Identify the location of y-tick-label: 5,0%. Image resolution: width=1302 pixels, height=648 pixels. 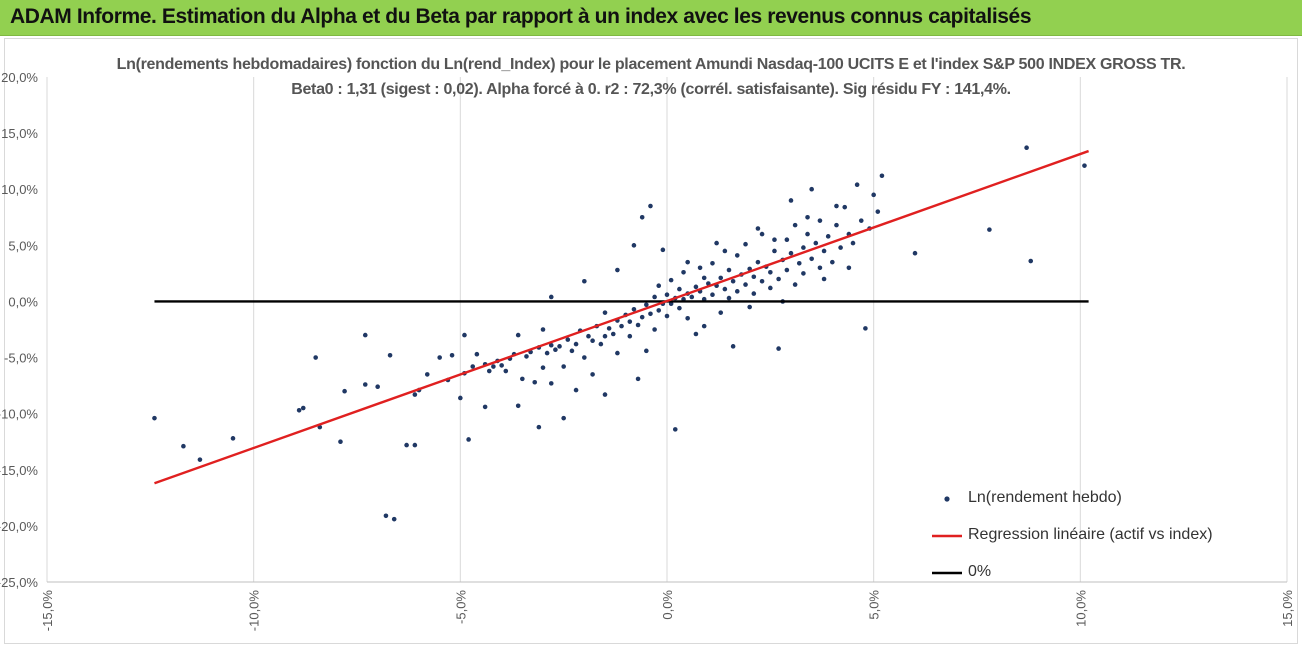
(23, 245).